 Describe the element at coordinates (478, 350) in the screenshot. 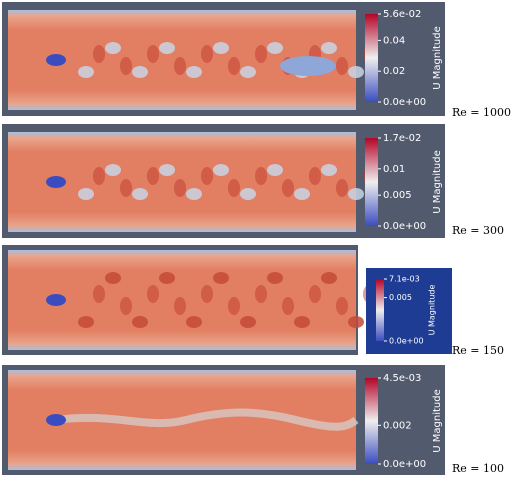

I see `reynolds-label: Re = 150` at that location.